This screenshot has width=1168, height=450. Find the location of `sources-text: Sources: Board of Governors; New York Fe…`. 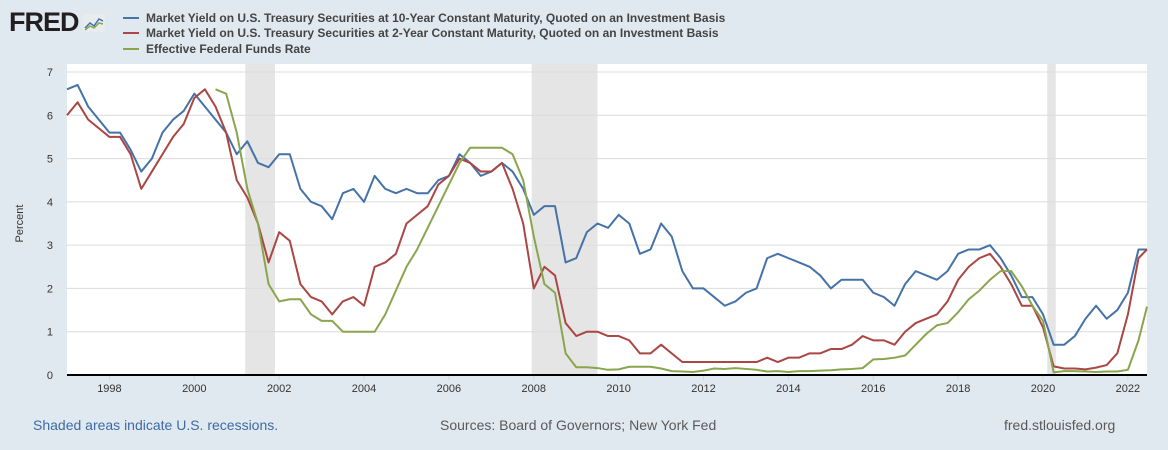

sources-text: Sources: Board of Governors; New York Fe… is located at coordinates (578, 425).